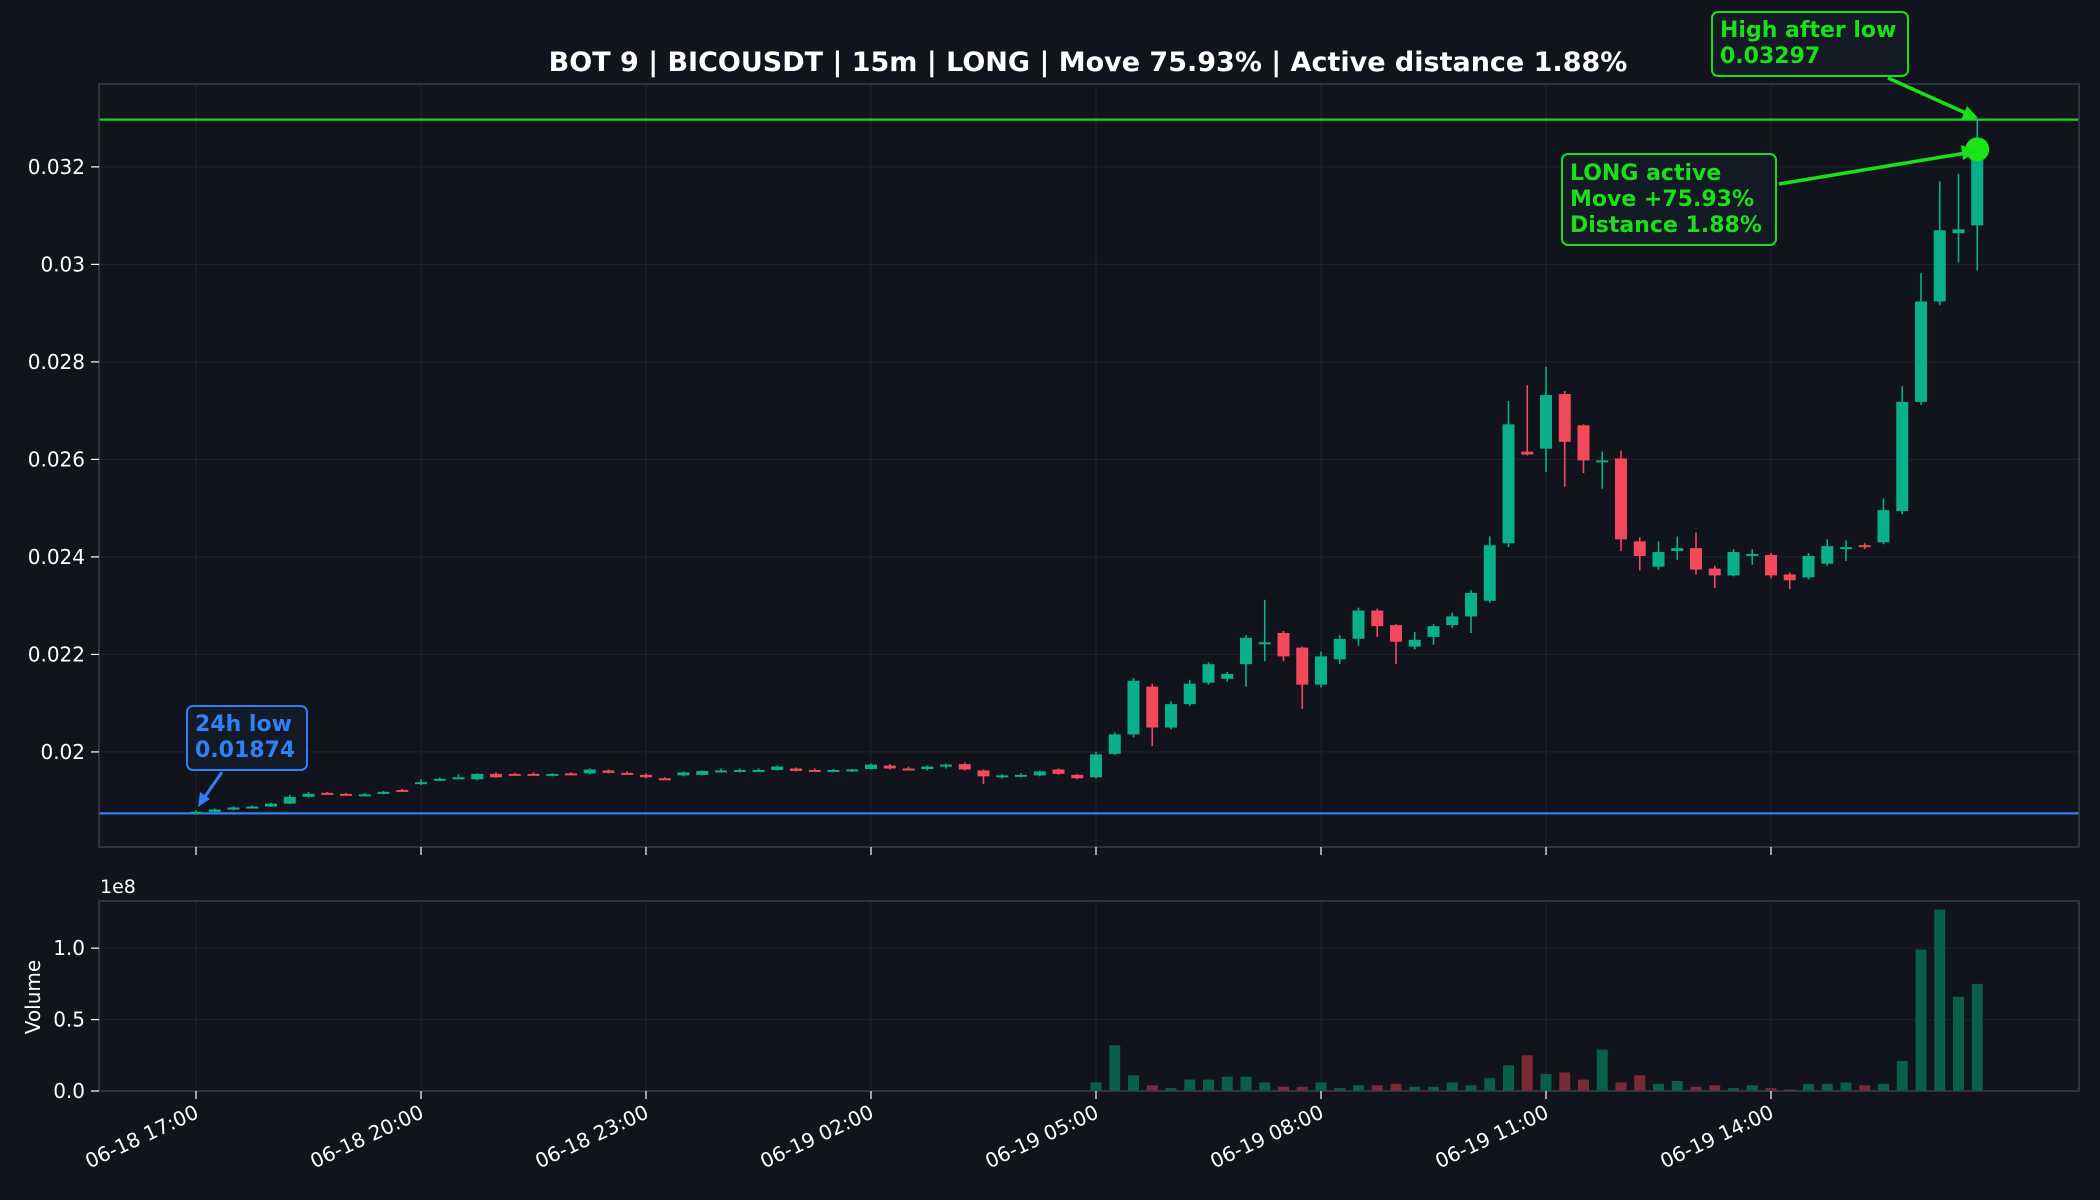 Image resolution: width=2100 pixels, height=1200 pixels. Describe the element at coordinates (1266, 1136) in the screenshot. I see `x-tick-label: 06-19 08:00` at that location.